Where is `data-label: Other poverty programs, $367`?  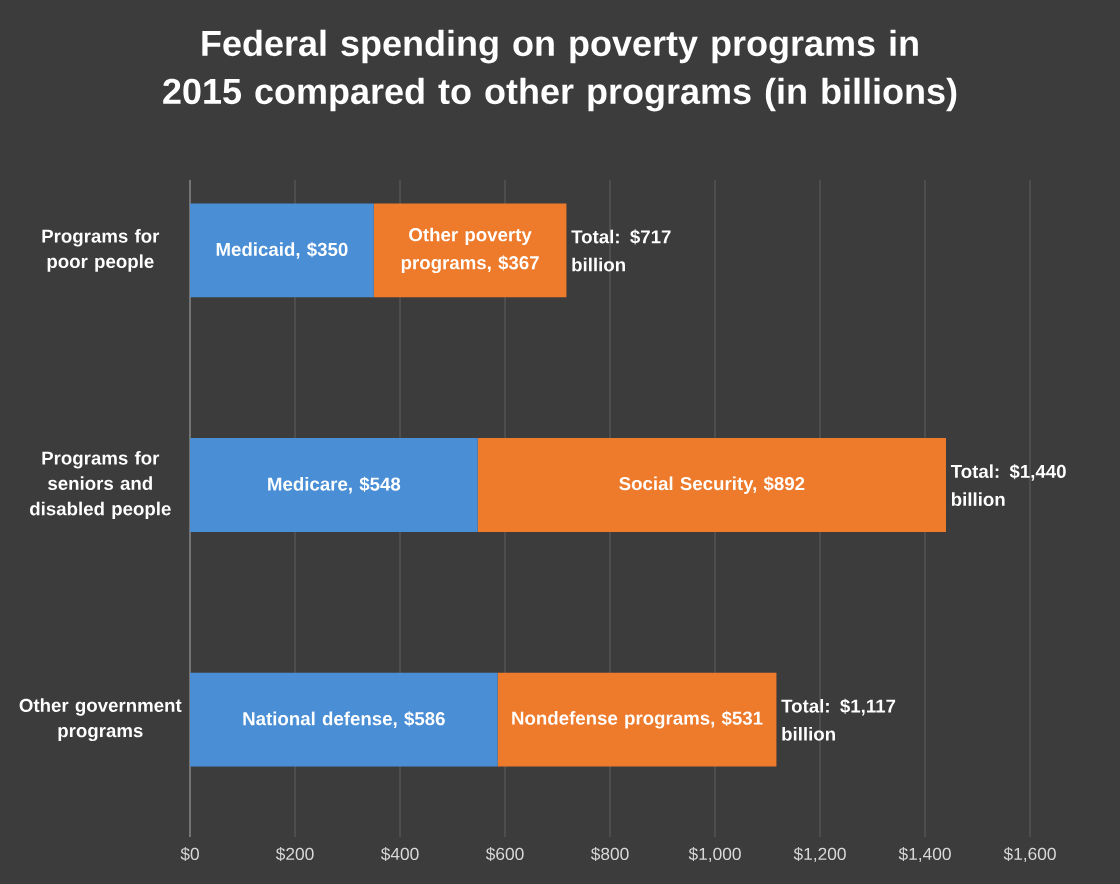
data-label: Other poverty programs, $367 is located at coordinates (470, 250).